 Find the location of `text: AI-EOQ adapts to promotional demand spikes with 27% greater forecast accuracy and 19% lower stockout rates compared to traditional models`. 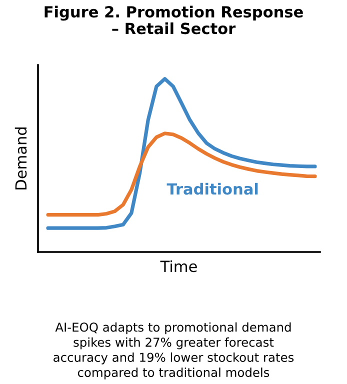

text: AI-EOQ adapts to promotional demand spikes with 27% greater forecast accuracy and 19% lower stockout rates compared to traditional models is located at coordinates (174, 351).